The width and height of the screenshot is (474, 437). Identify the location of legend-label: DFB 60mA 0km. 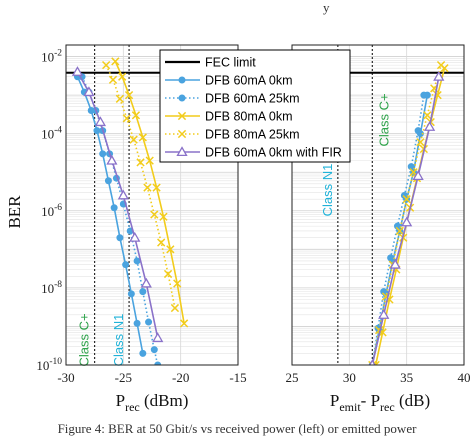
(249, 81).